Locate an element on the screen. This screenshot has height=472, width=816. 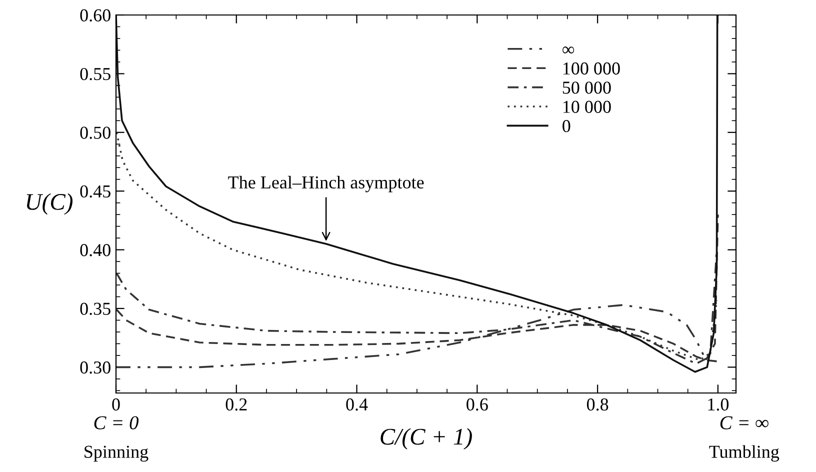
y-tick-label: 0.30 is located at coordinates (95, 367).